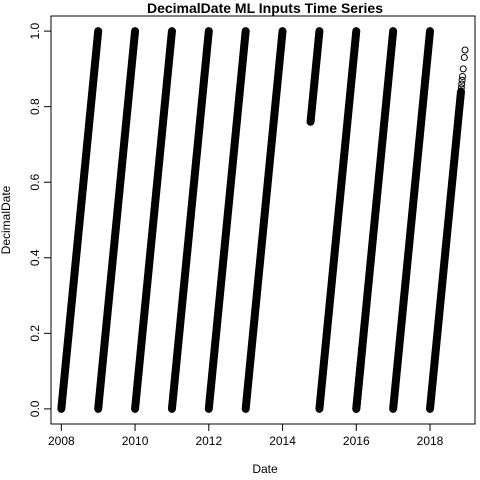  I want to click on y-axis: 0.0 0.2 0.4 0.6 0.8 1.0, so click(39, 219).